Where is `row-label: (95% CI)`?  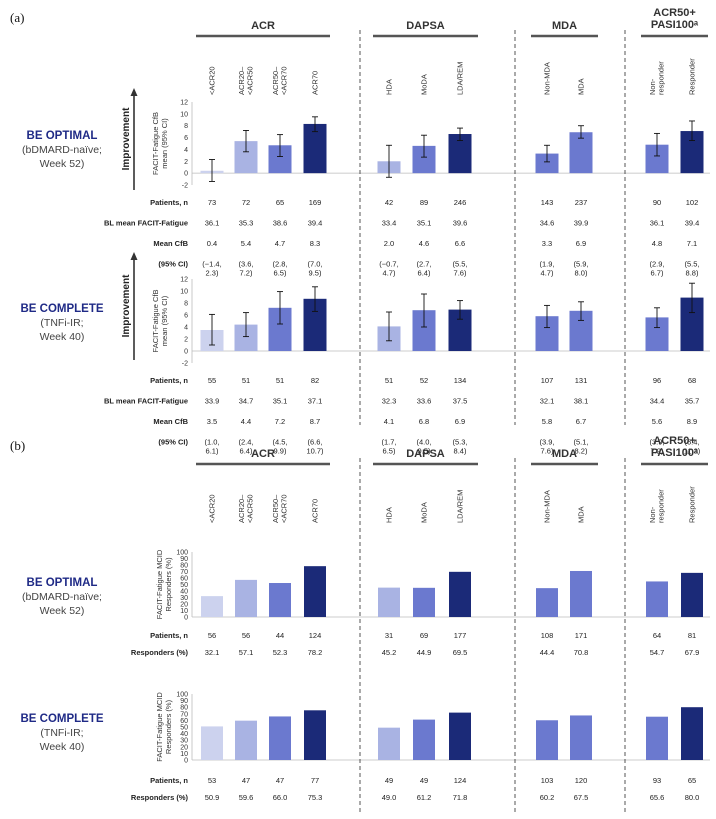 row-label: (95% CI) is located at coordinates (173, 264).